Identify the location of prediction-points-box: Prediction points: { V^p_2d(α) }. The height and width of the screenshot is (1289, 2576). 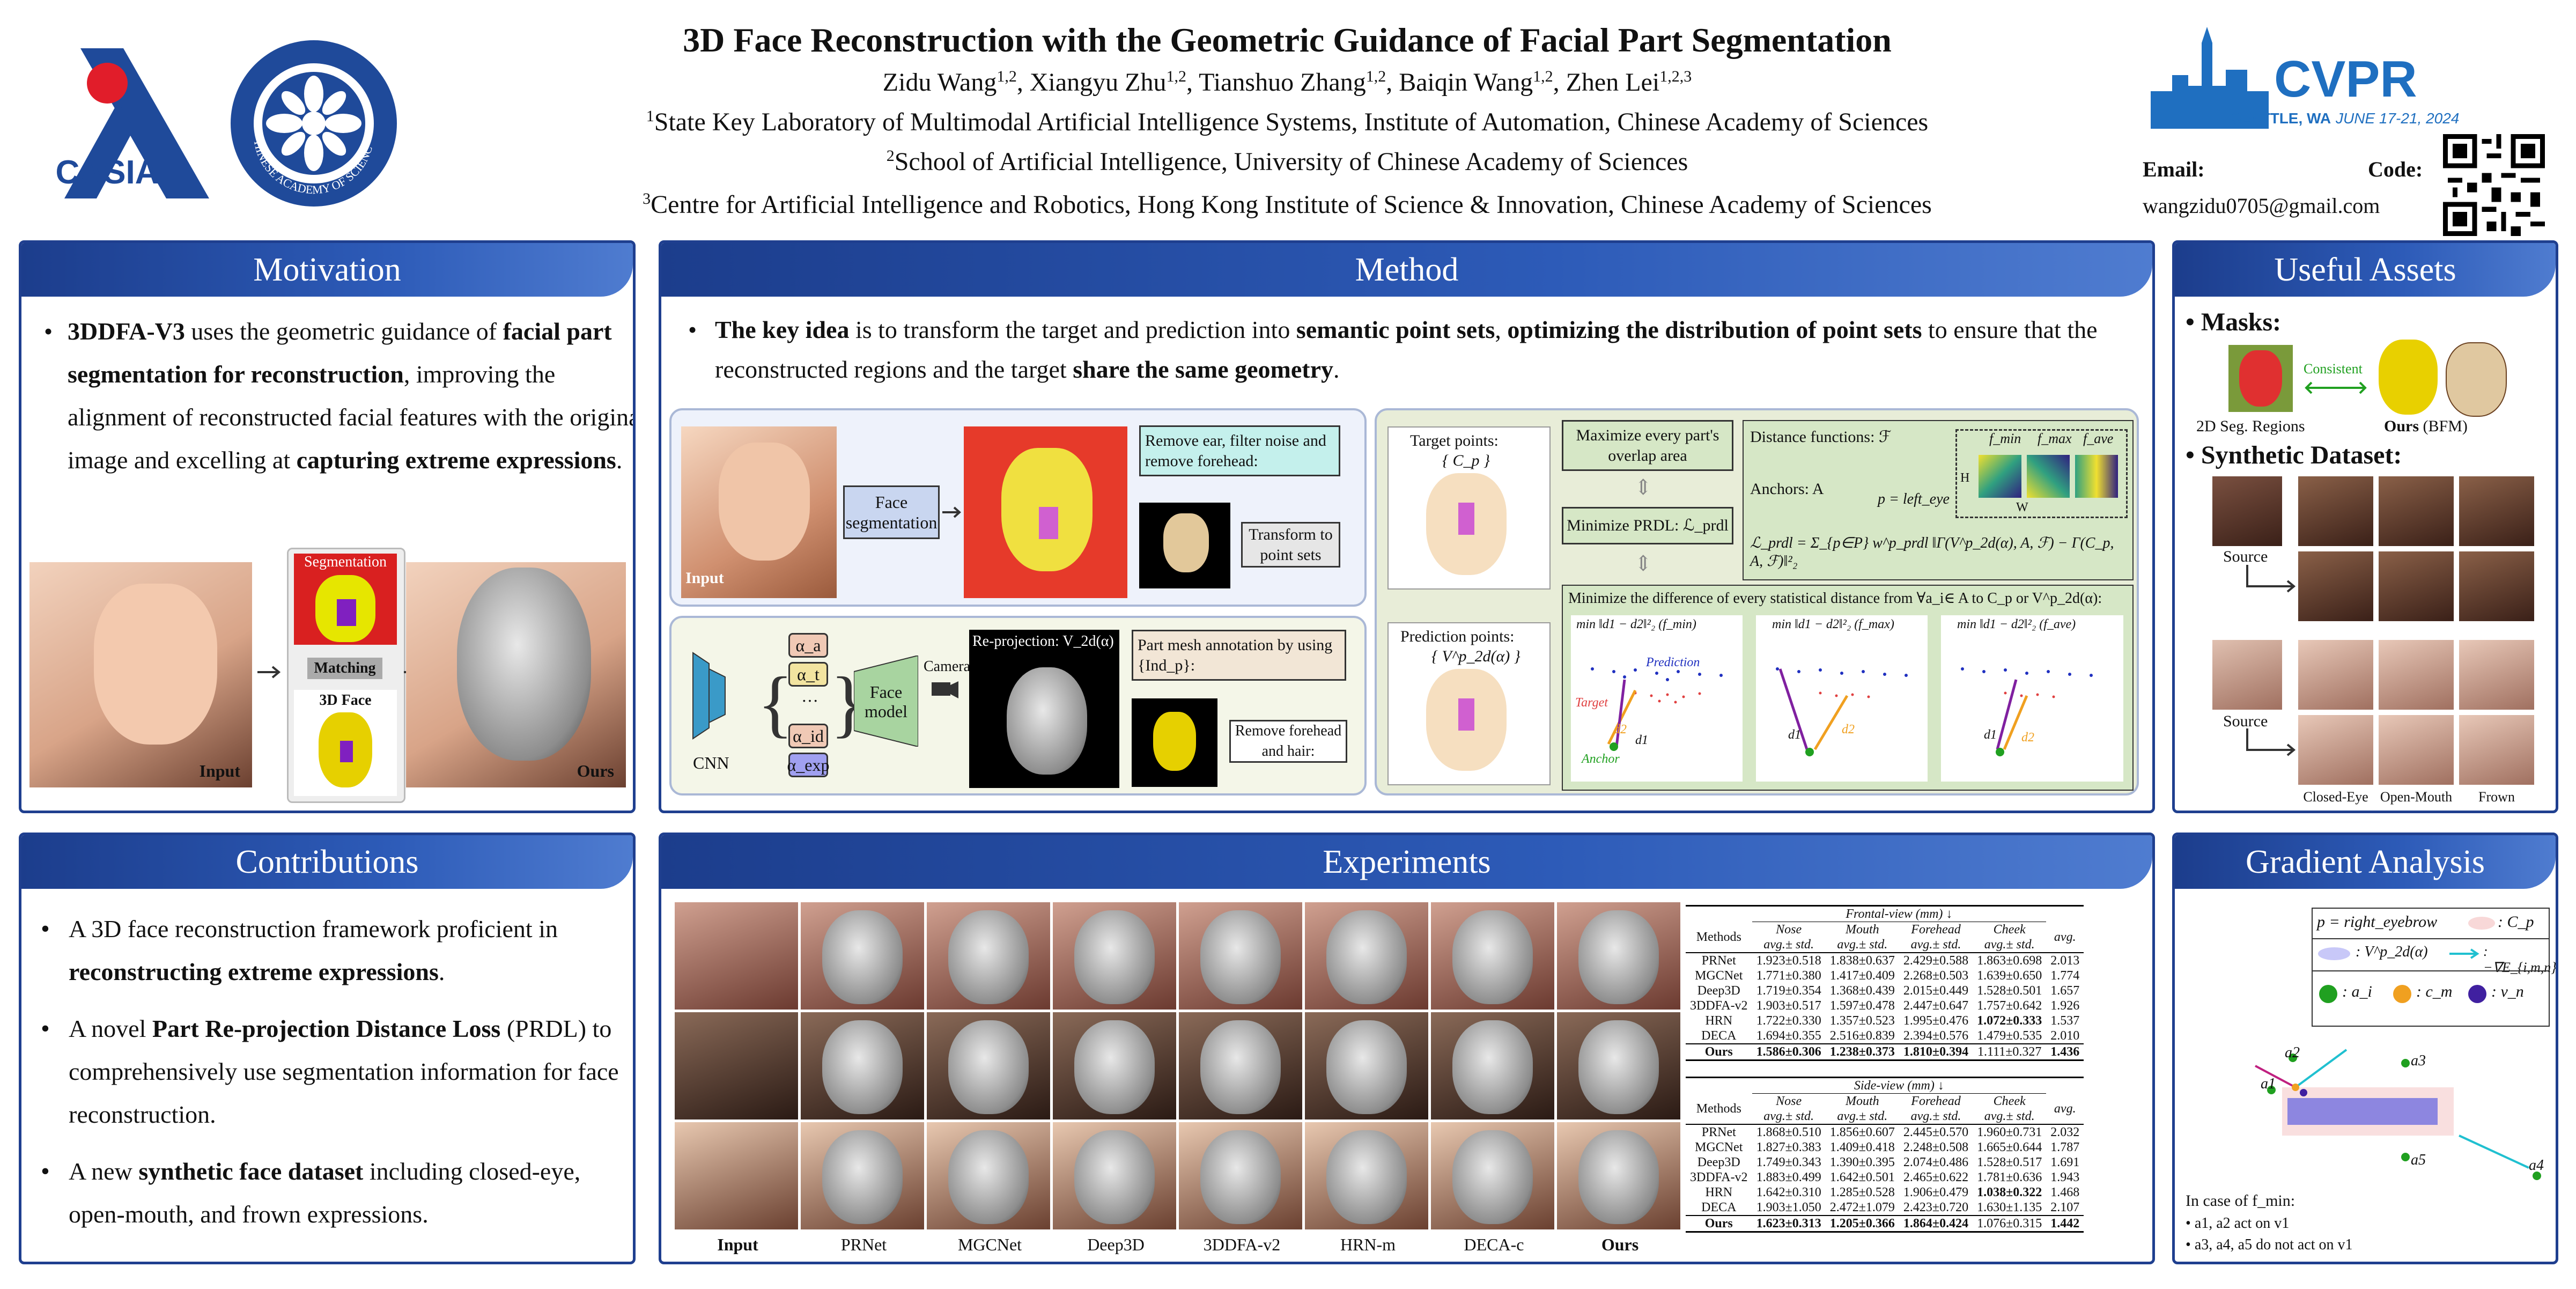
(1469, 703).